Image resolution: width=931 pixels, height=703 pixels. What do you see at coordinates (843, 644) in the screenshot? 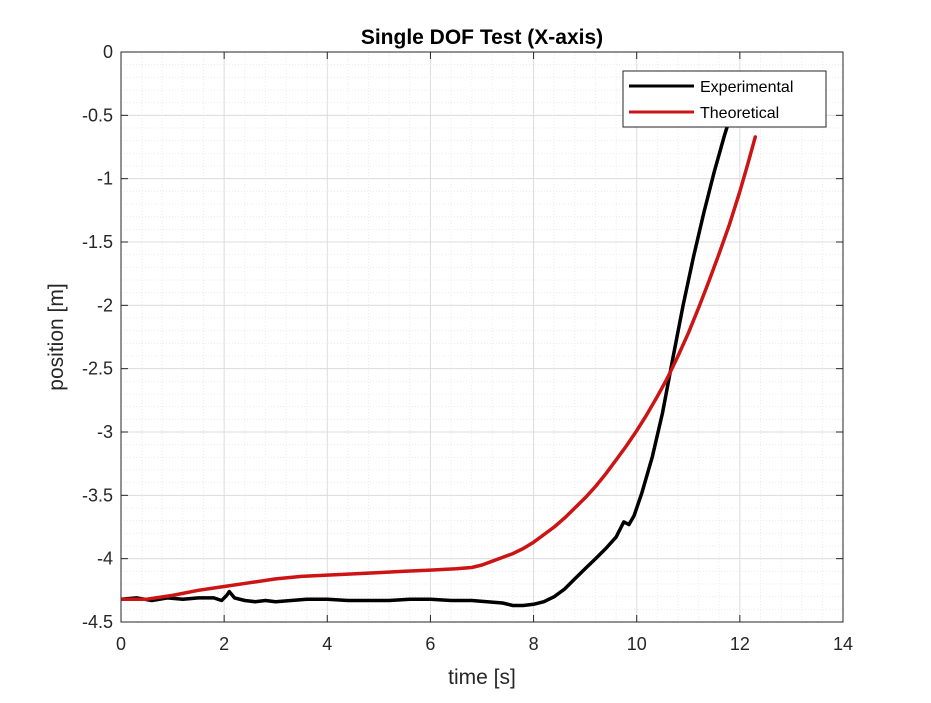
I see `x-tick-label: 14` at bounding box center [843, 644].